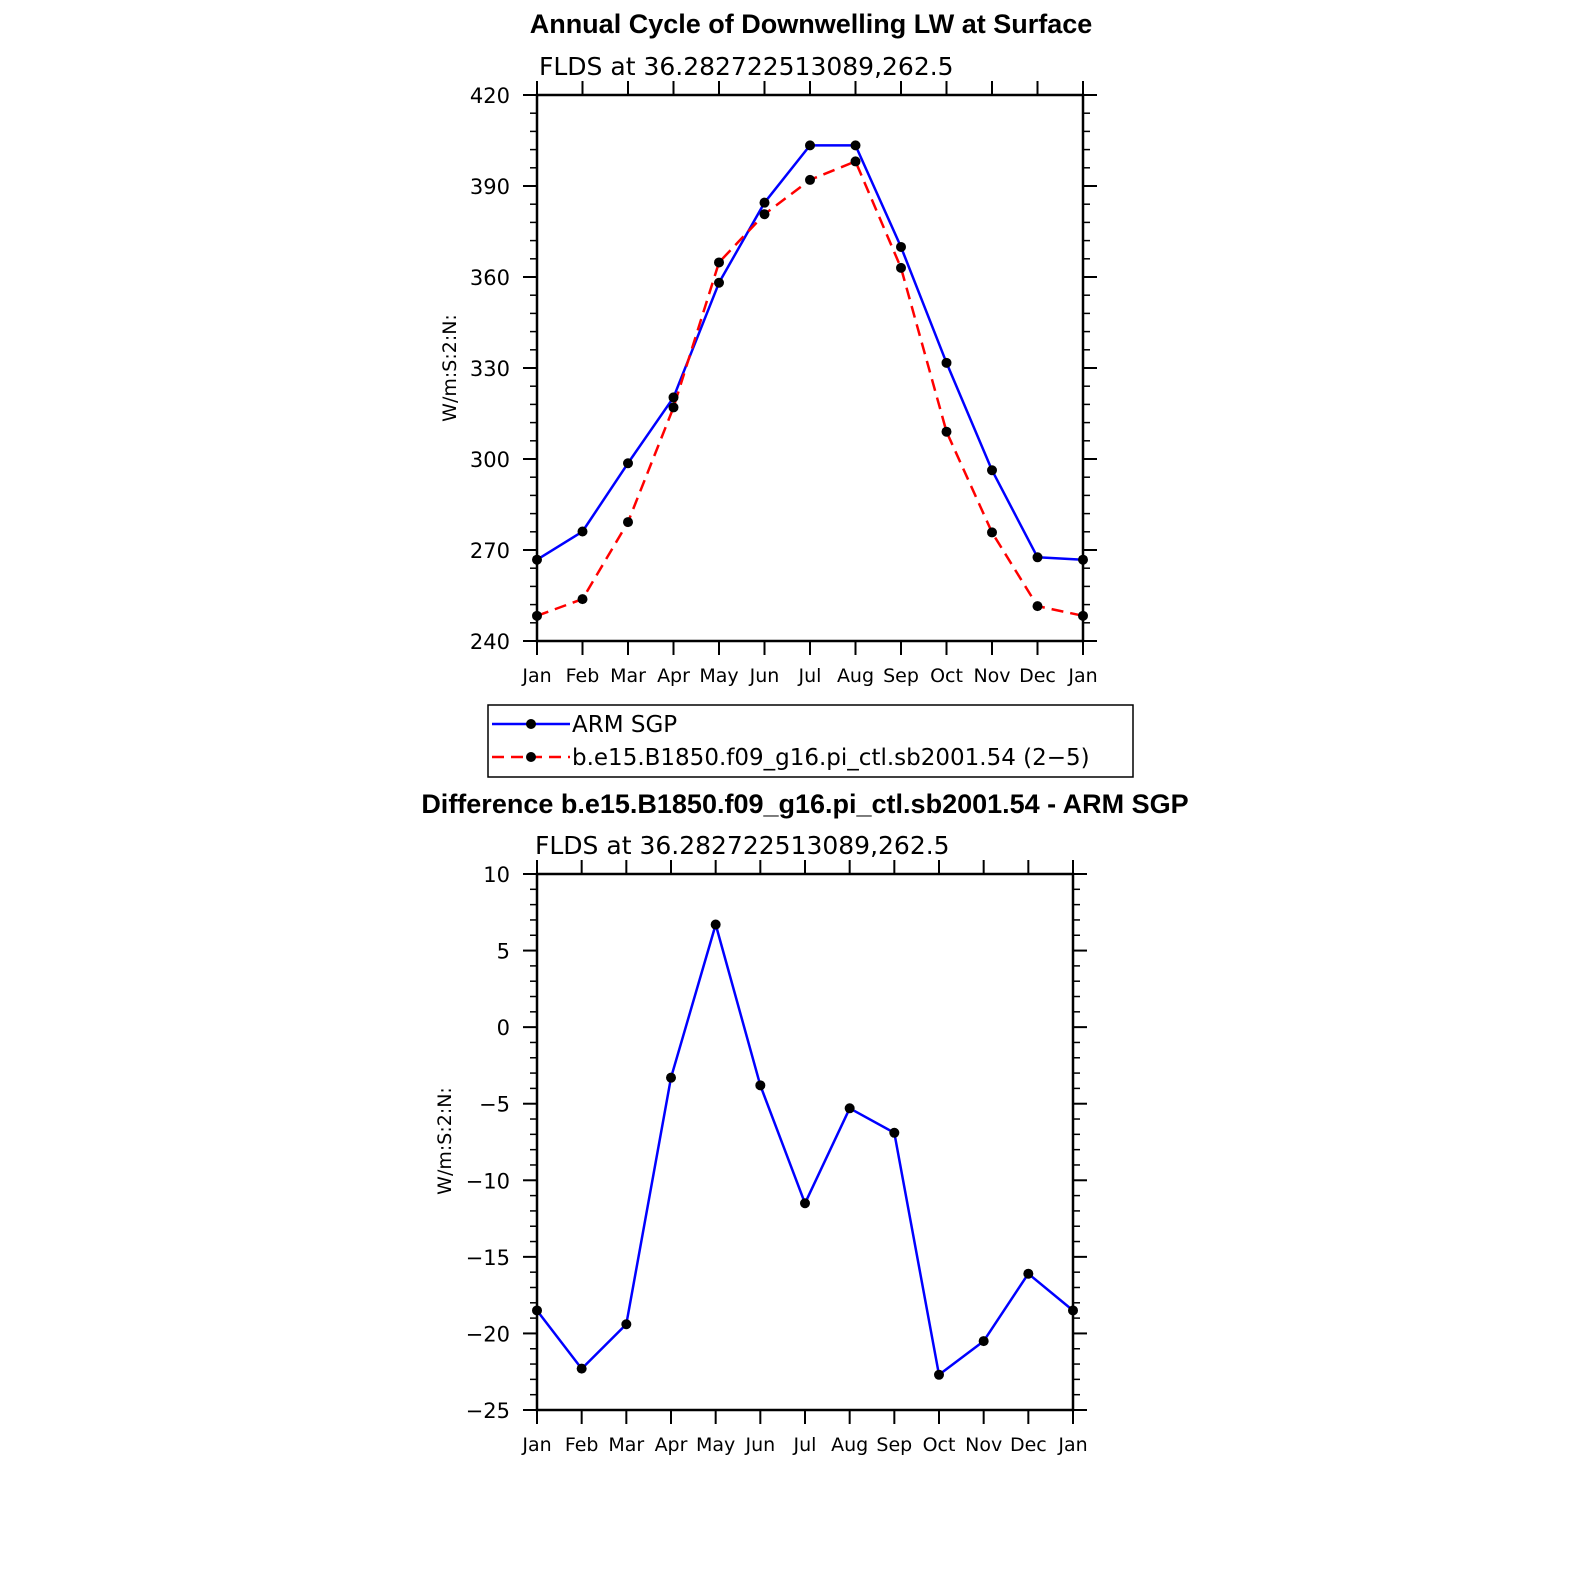 Image resolution: width=1574 pixels, height=1574 pixels. Describe the element at coordinates (488, 1411) in the screenshot. I see `y-tick-label: −25` at that location.